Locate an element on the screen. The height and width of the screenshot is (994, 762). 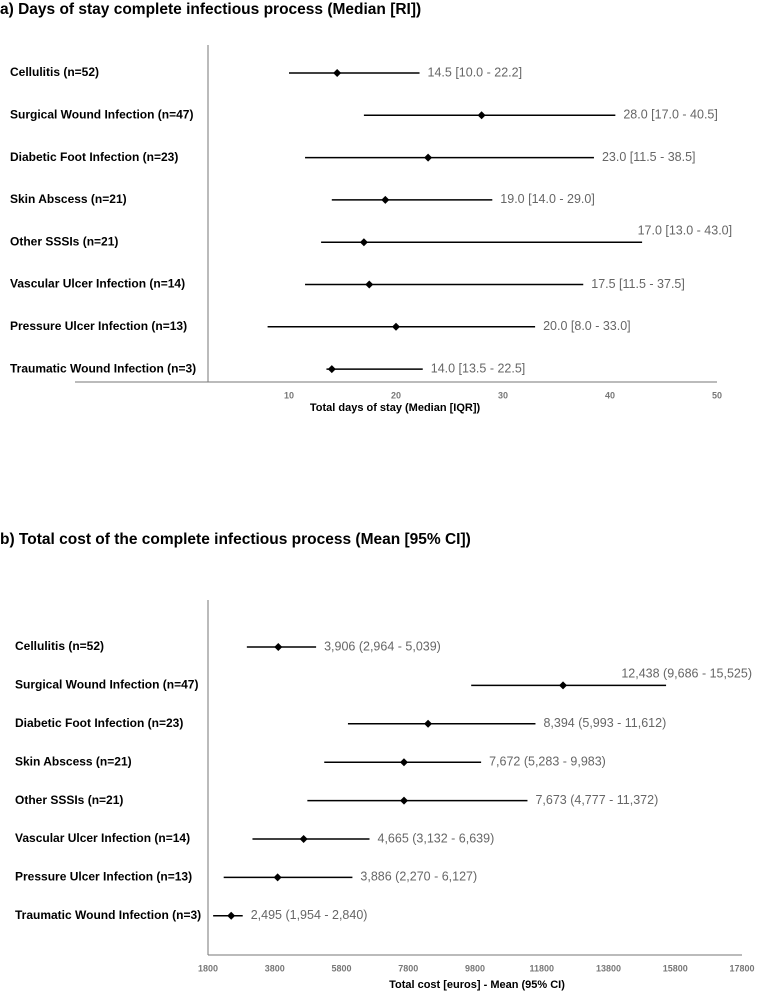
x-tick-label: 10 is located at coordinates (289, 395).